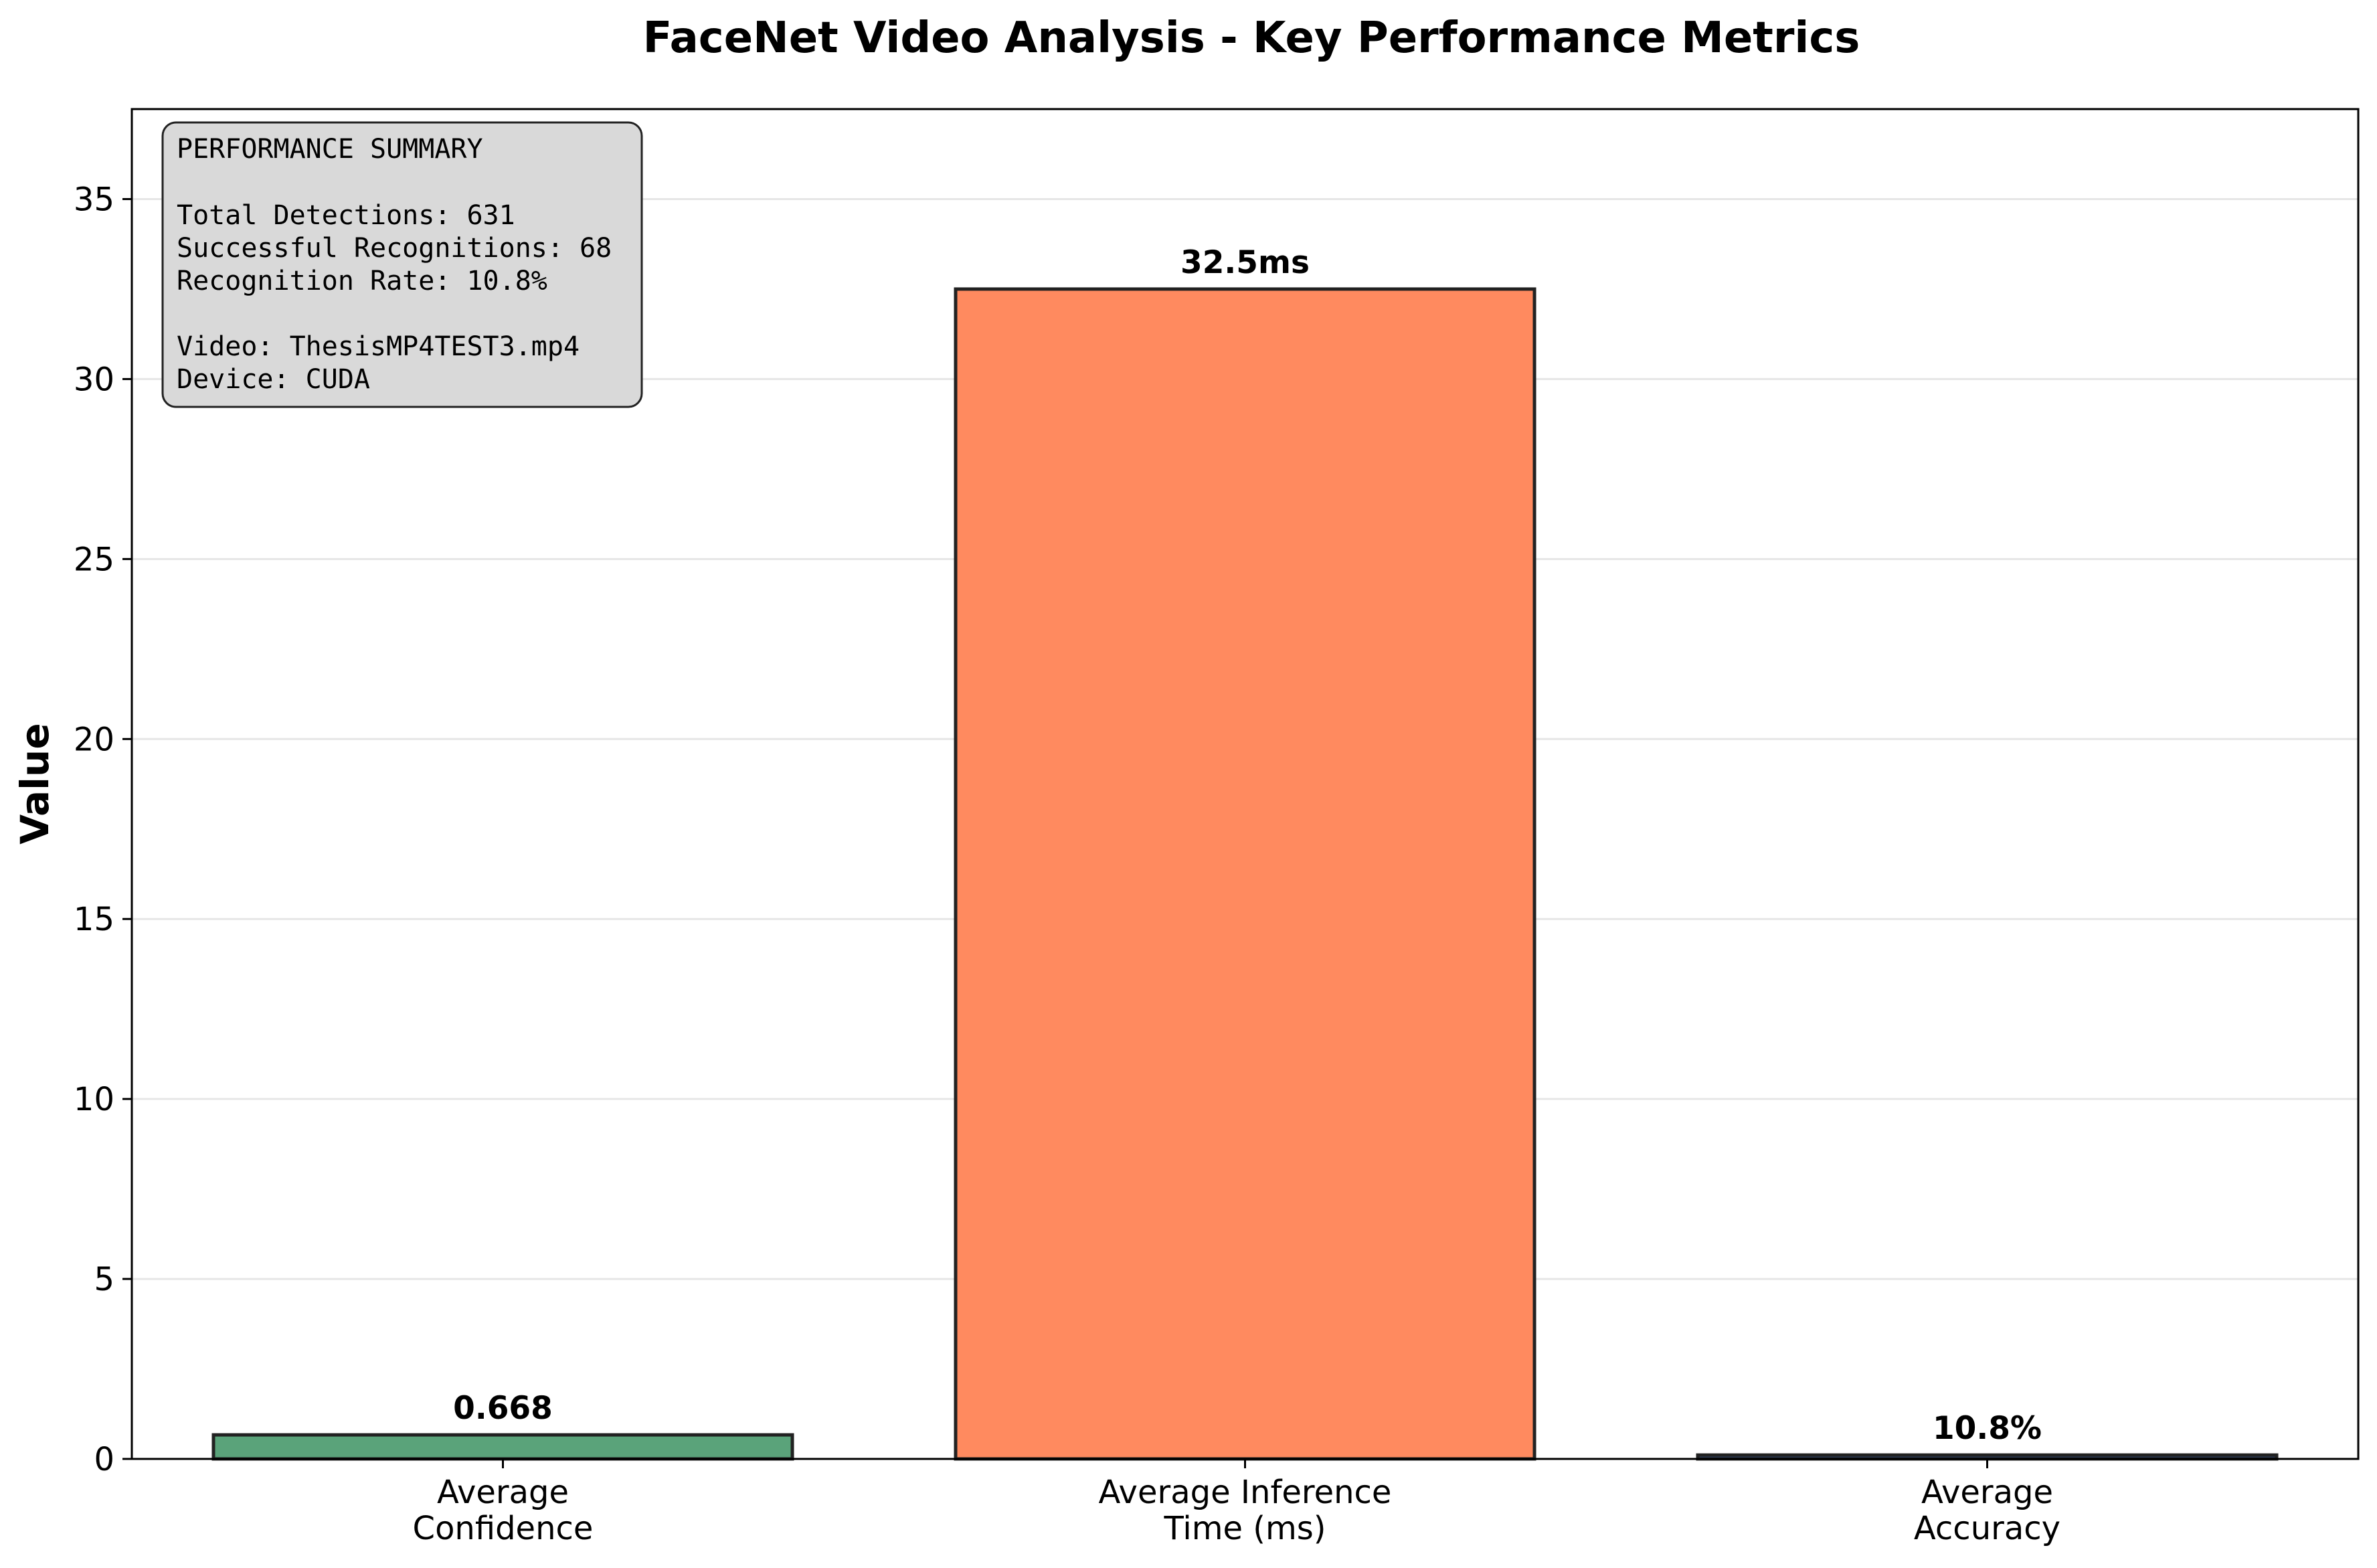  I want to click on summary-heading: PERFORMANCE SUMMARY, so click(330, 149).